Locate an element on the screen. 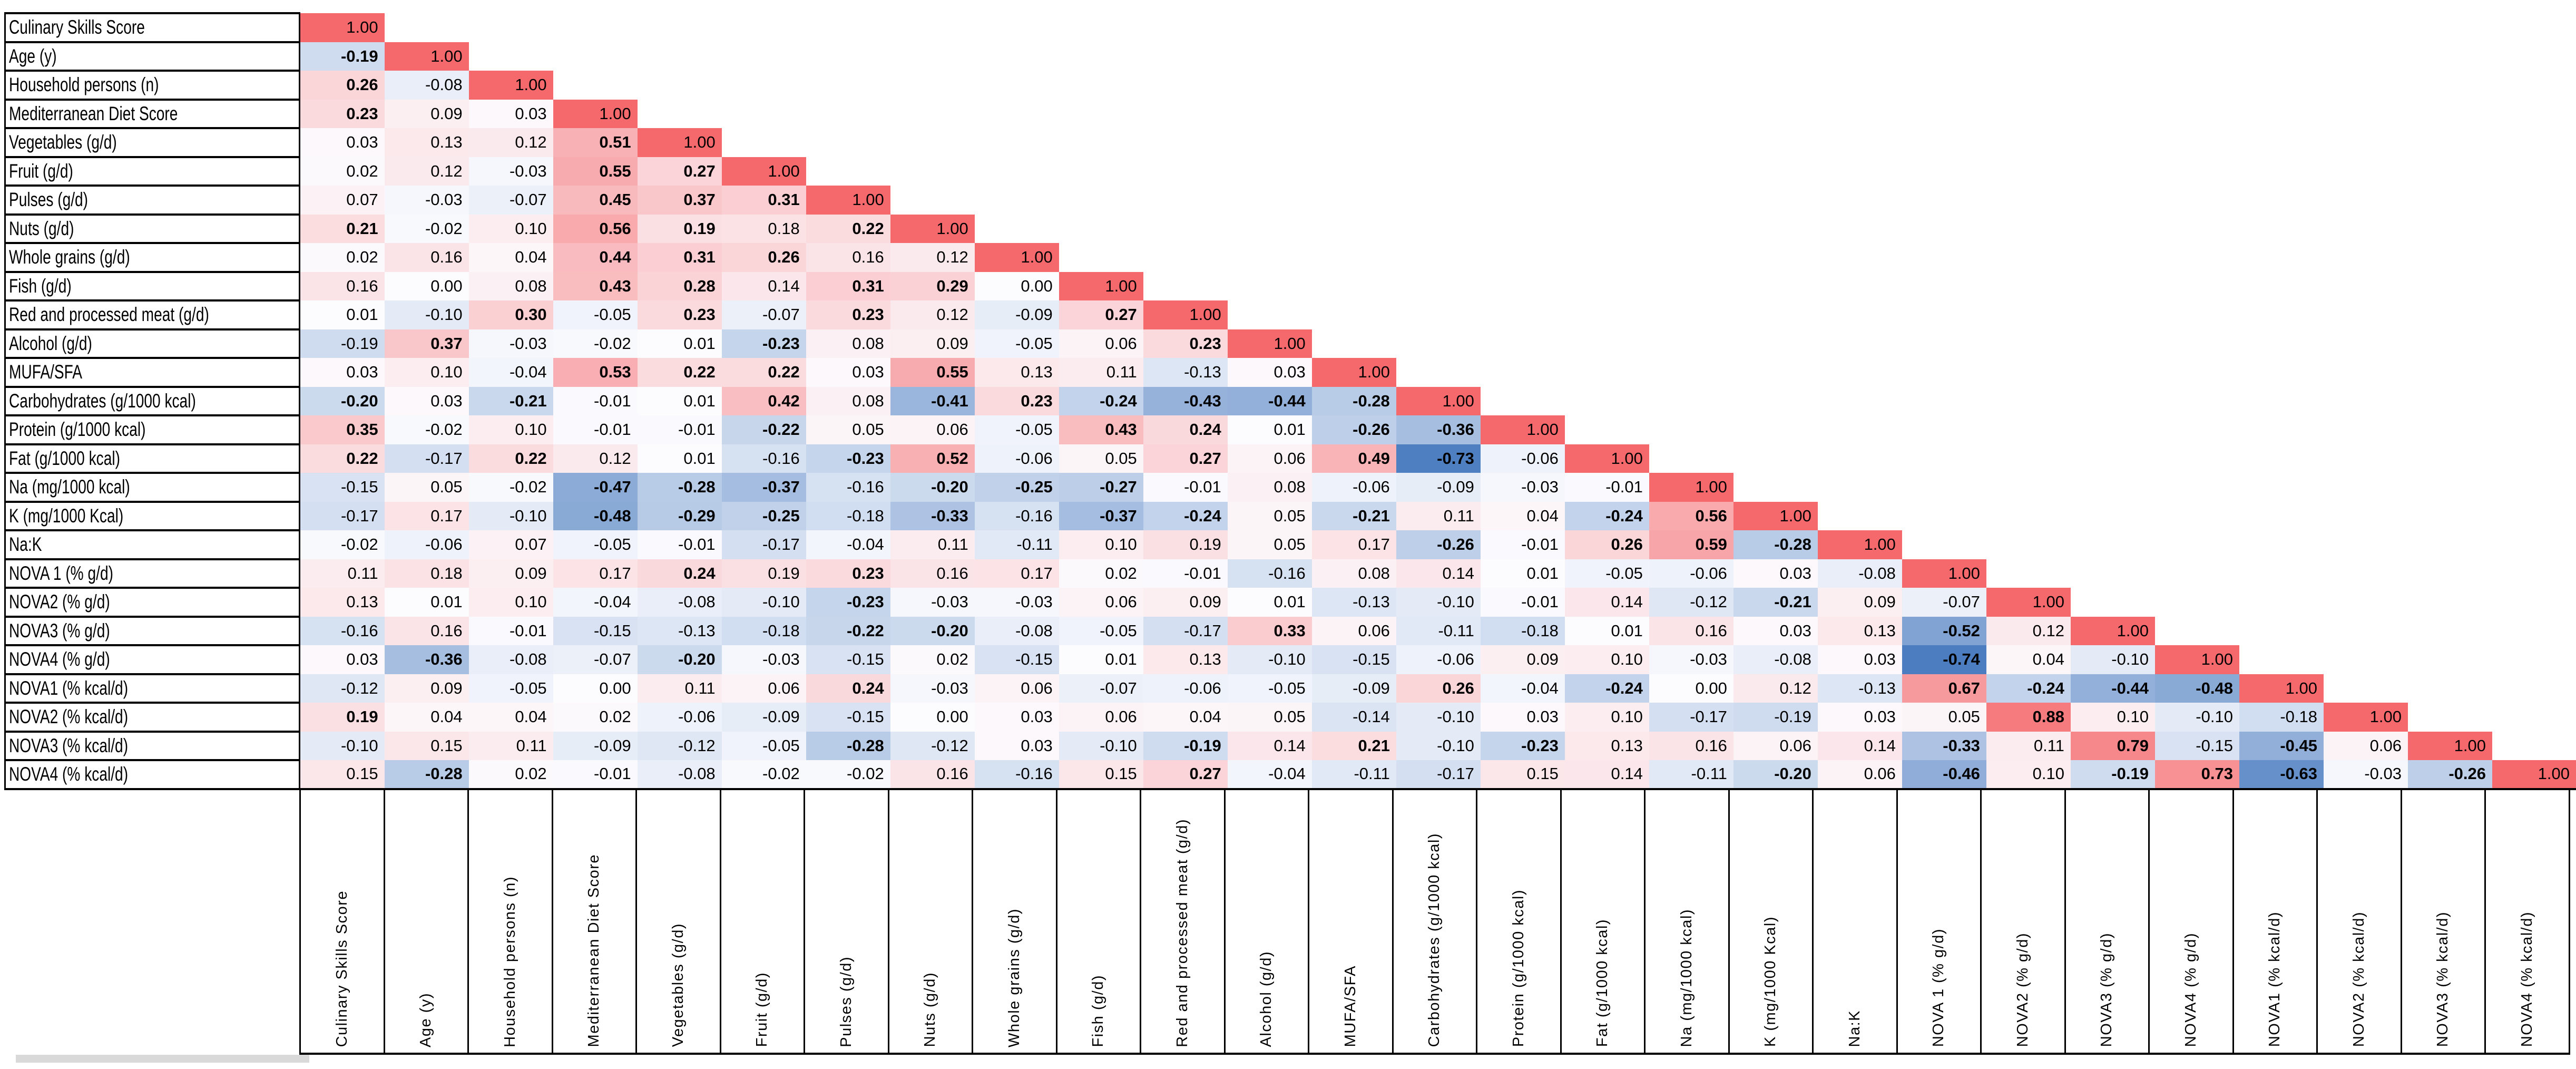 This screenshot has height=1069, width=2576. column-label-cell: NOVA4 (% kcal/d) is located at coordinates (2527, 922).